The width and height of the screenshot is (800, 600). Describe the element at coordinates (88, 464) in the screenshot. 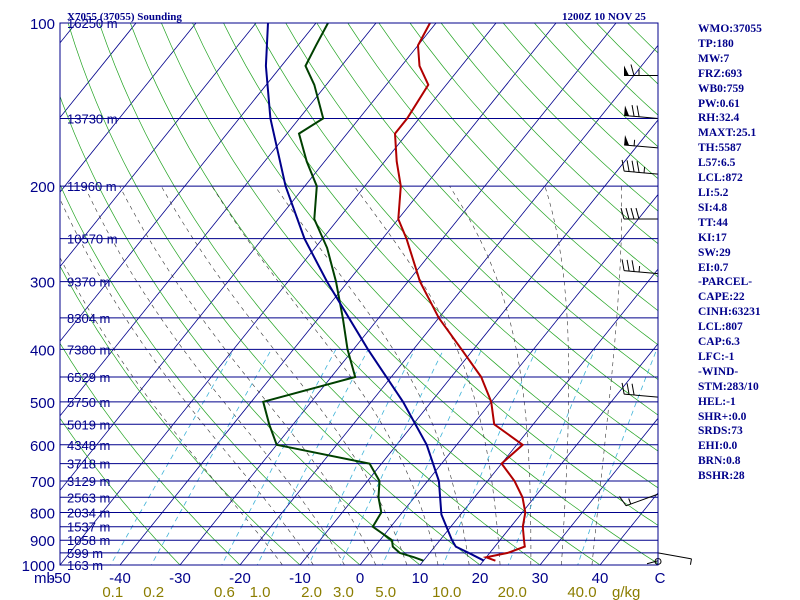

I see `height-label: 3718 m` at that location.